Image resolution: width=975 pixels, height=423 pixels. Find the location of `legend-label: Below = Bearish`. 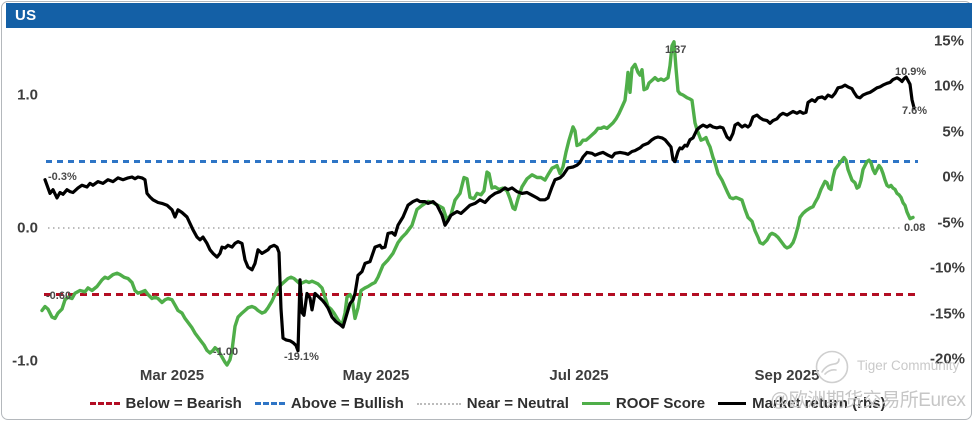

legend-label: Below = Bearish is located at coordinates (183, 403).